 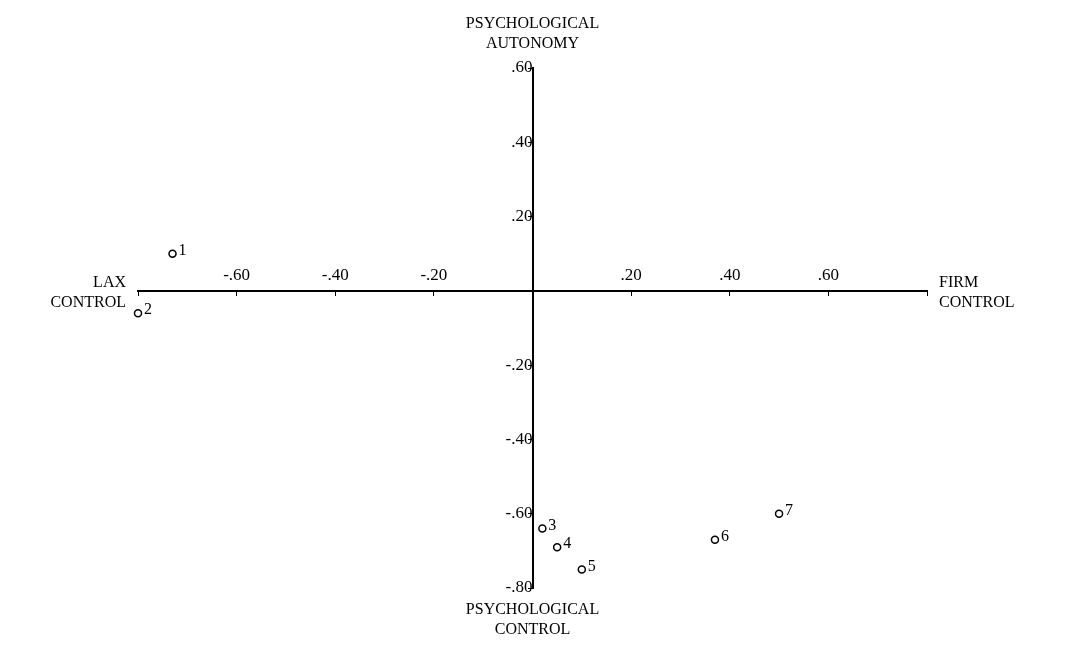 I want to click on annotation: 1, so click(x=182, y=249).